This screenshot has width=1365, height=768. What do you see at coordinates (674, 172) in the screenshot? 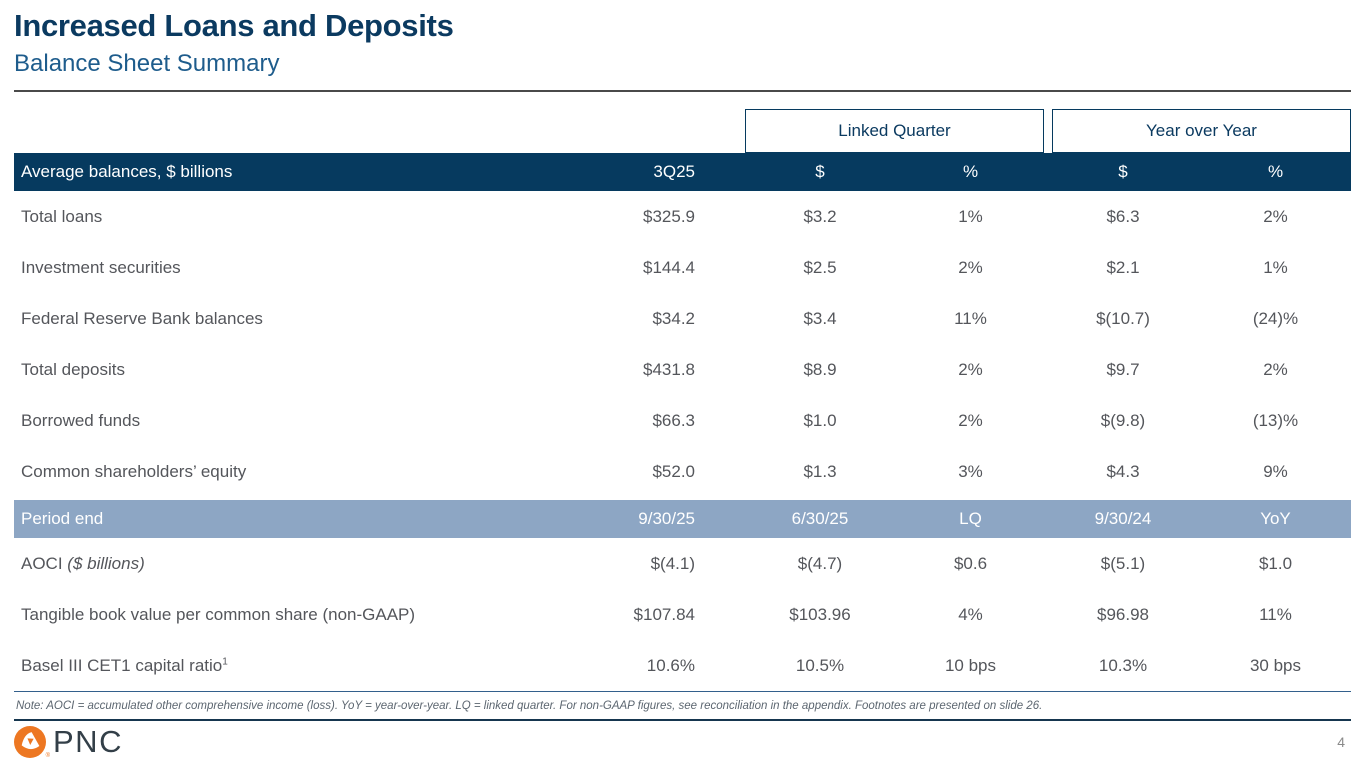
I see `column-header-3q25: 3Q25` at bounding box center [674, 172].